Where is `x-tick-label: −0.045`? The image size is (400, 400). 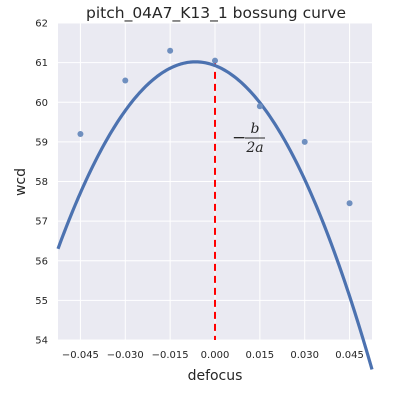
x-tick-label: −0.045 is located at coordinates (80, 355).